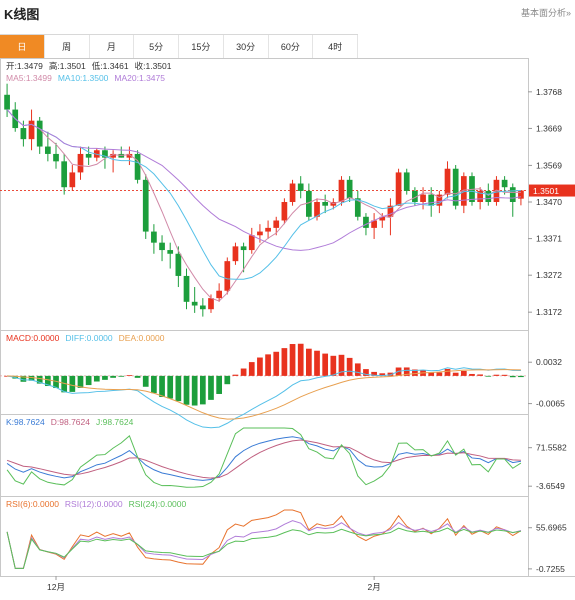 This screenshot has height=600, width=575. Describe the element at coordinates (56, 587) in the screenshot. I see `x-tick-label: 12月` at that location.